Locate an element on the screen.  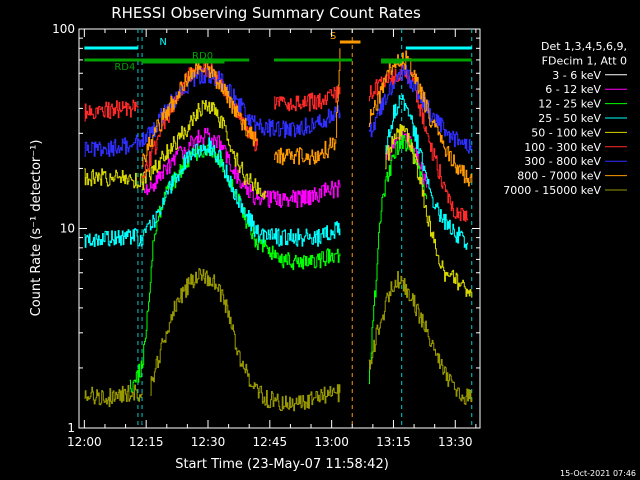
flag-label: RD0 is located at coordinates (202, 56).